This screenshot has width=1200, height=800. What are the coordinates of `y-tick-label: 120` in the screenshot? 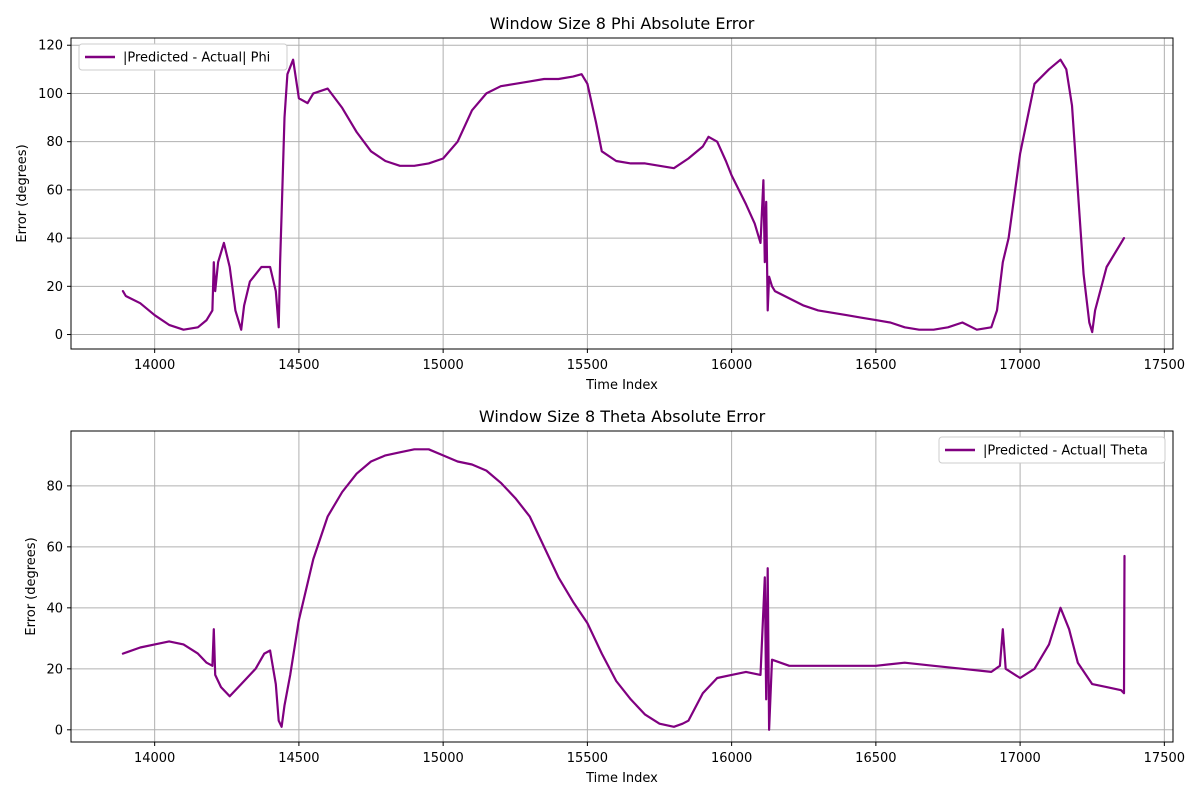 It's located at (50, 46).